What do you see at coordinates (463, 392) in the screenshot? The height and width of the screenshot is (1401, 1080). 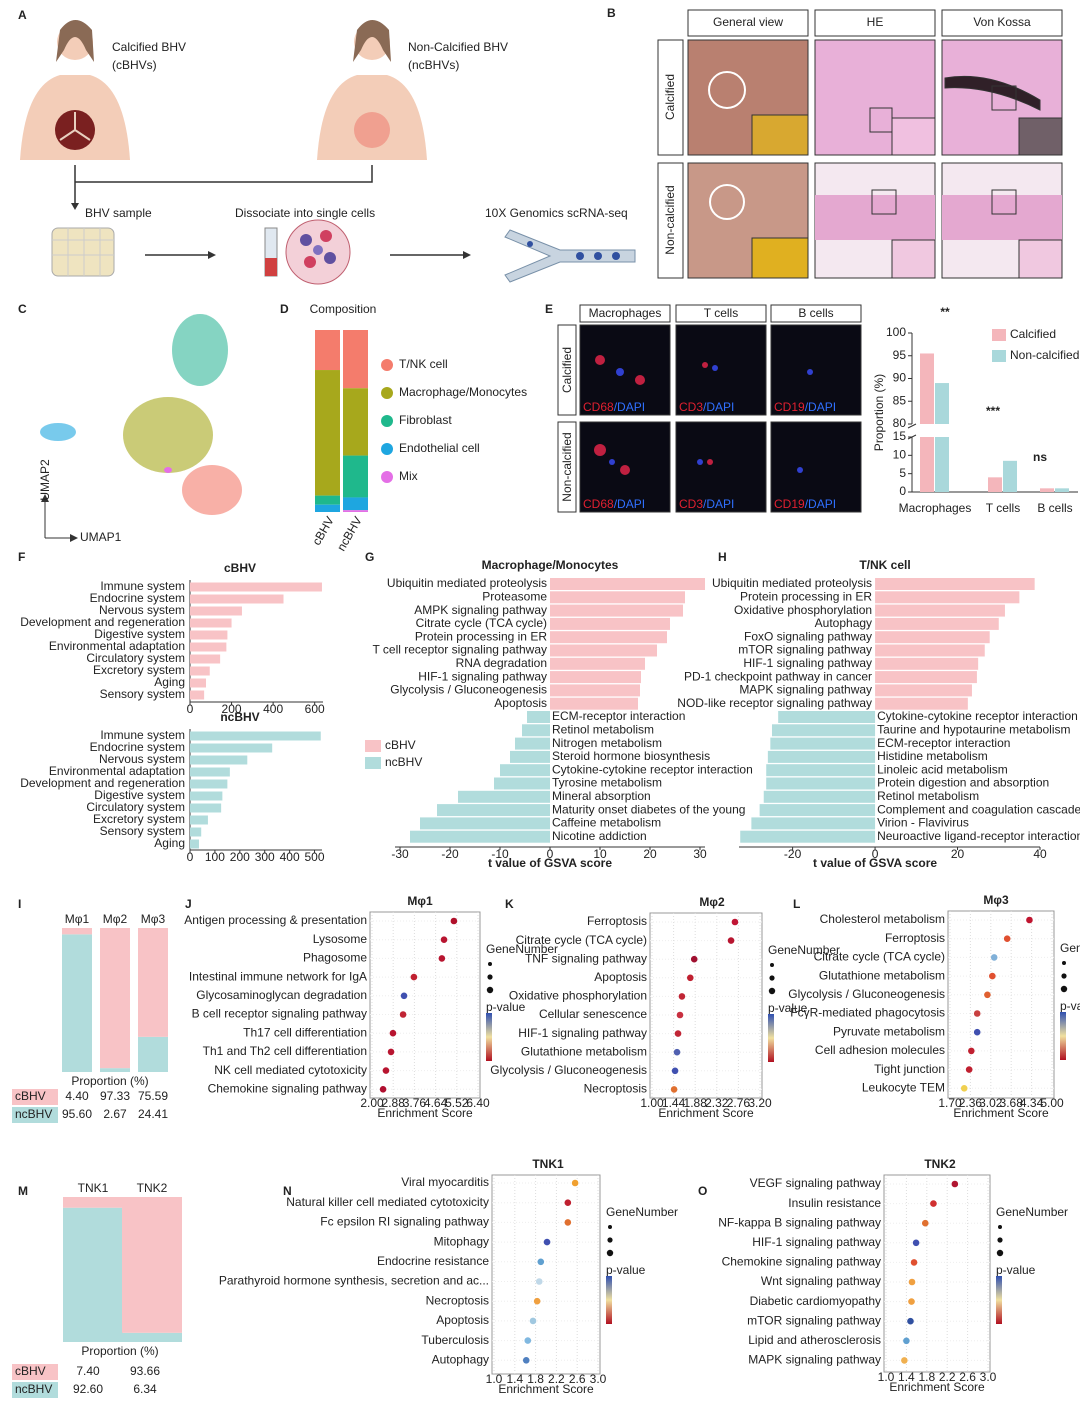 I see `legend-label: Macrophage/Monocytes` at bounding box center [463, 392].